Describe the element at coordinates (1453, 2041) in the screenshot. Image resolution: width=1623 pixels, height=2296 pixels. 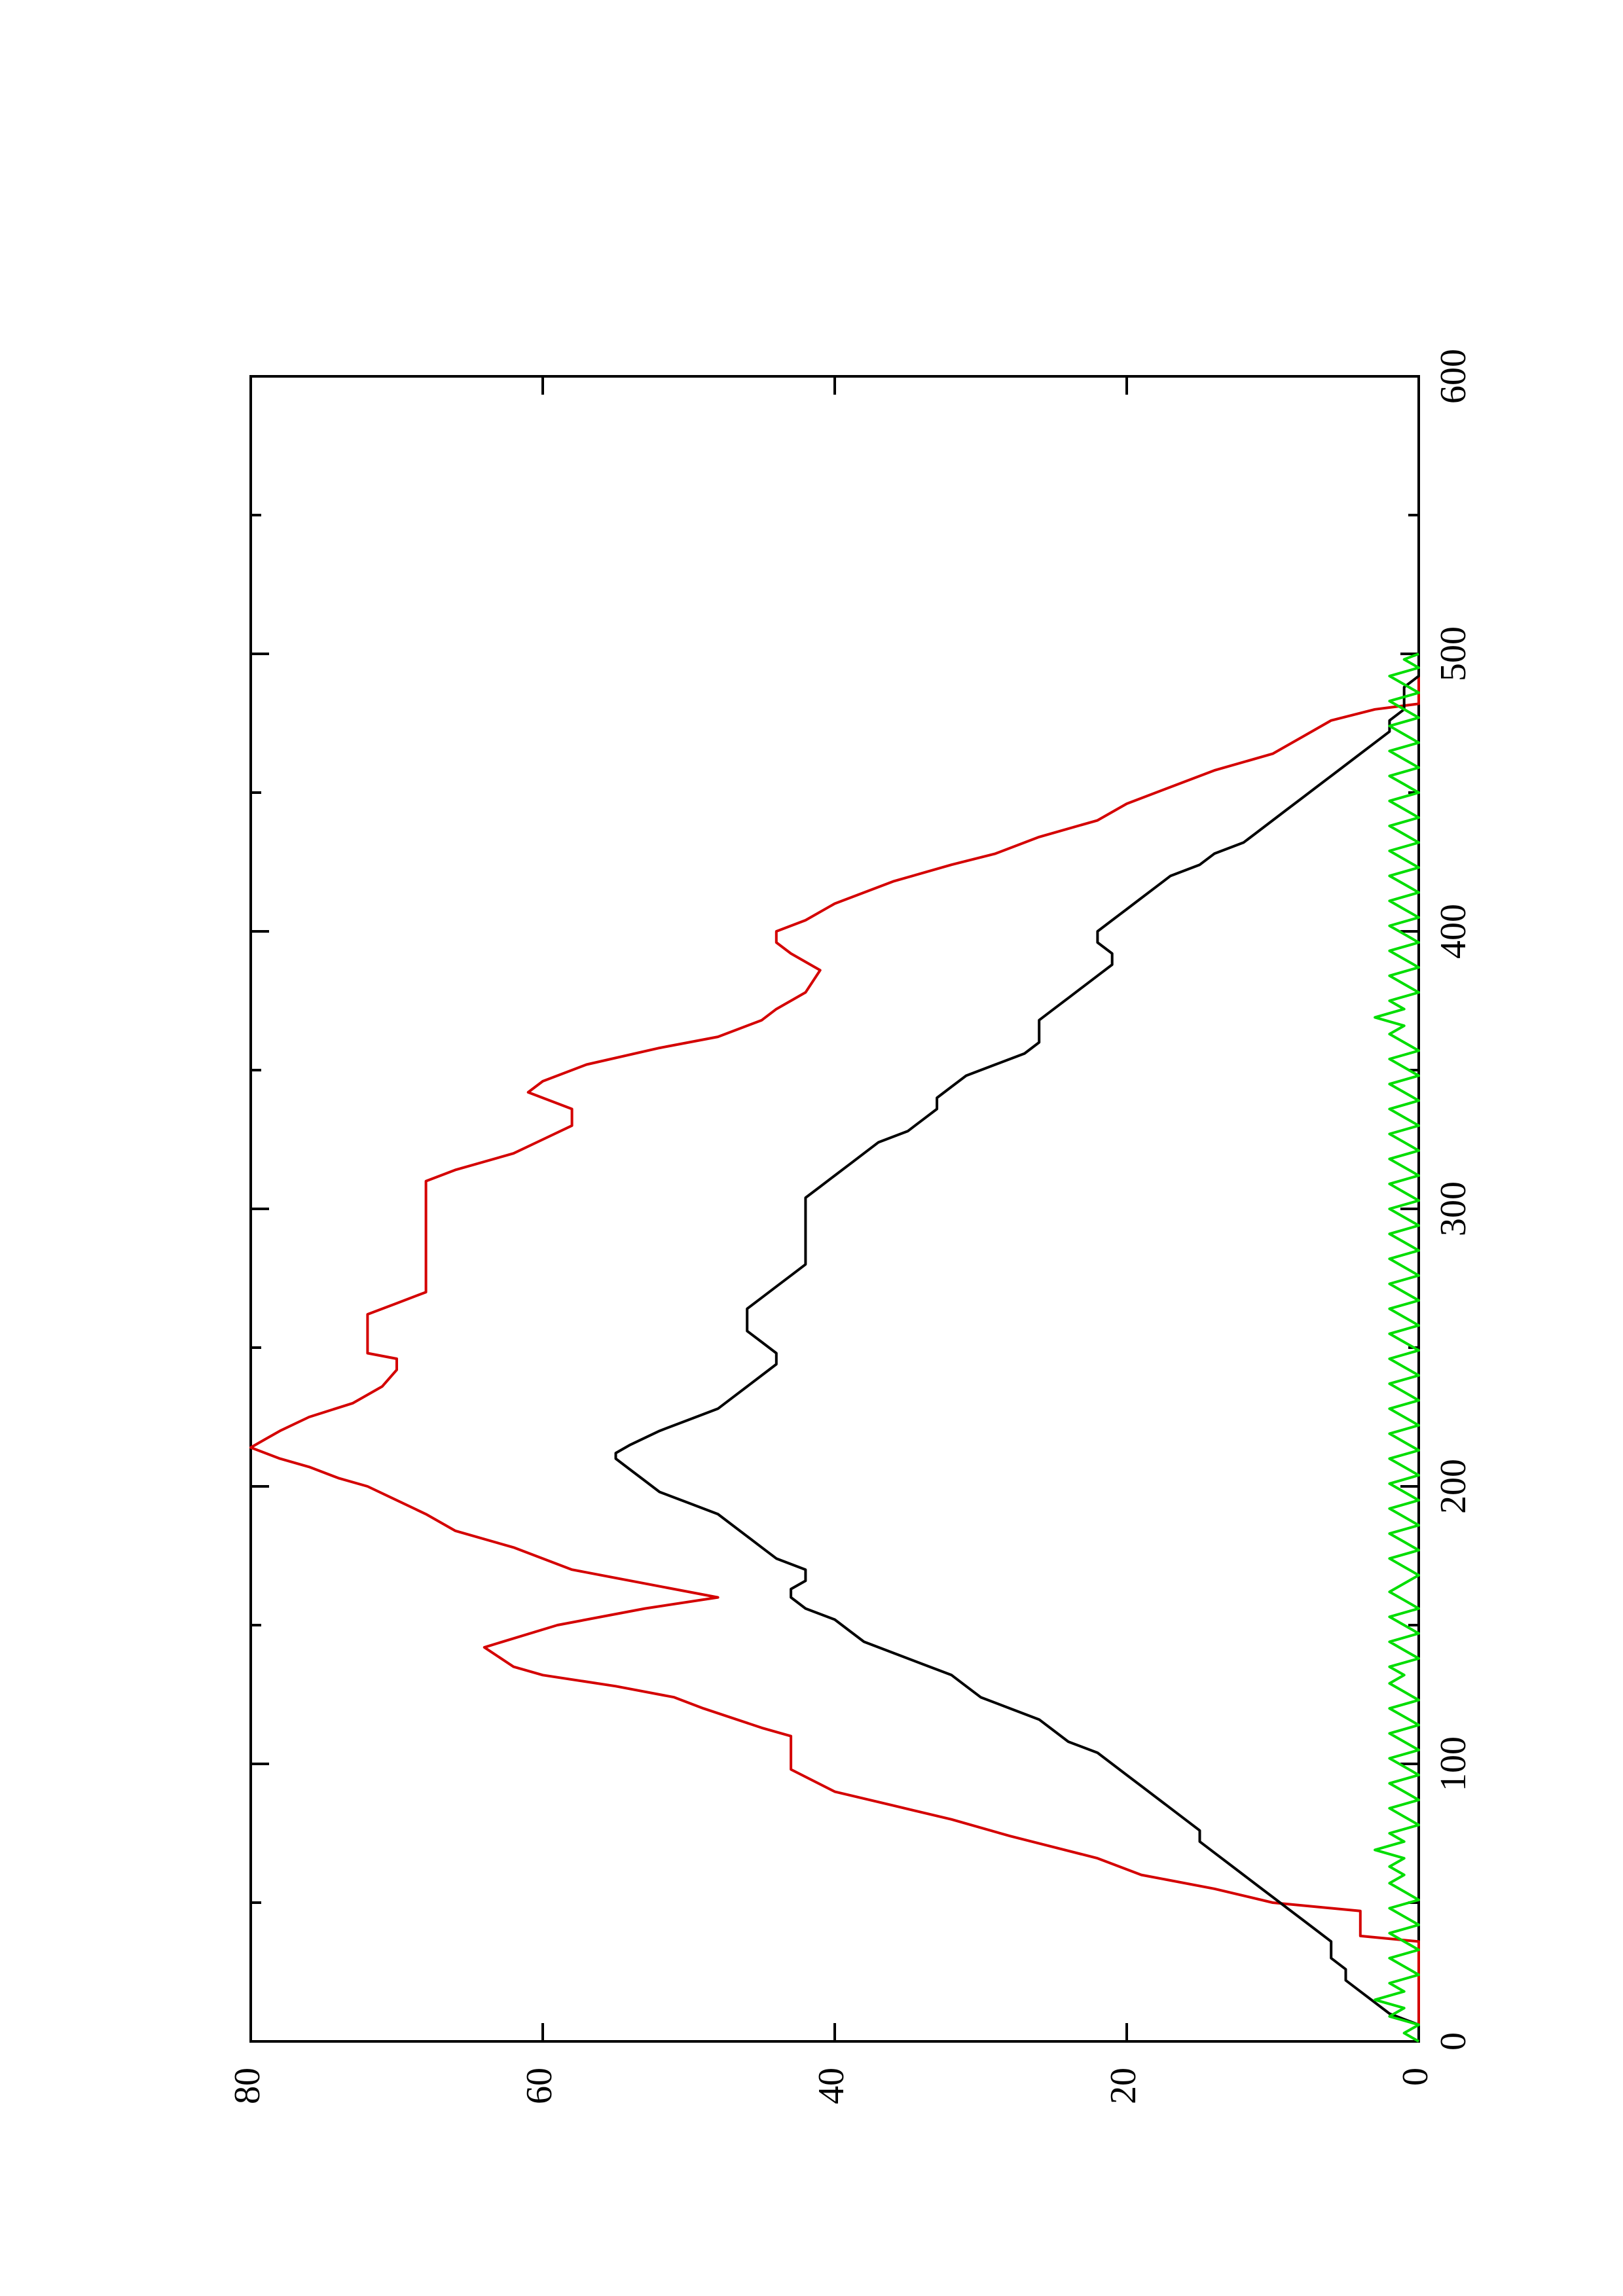
I see `x-tick-label: 0` at that location.